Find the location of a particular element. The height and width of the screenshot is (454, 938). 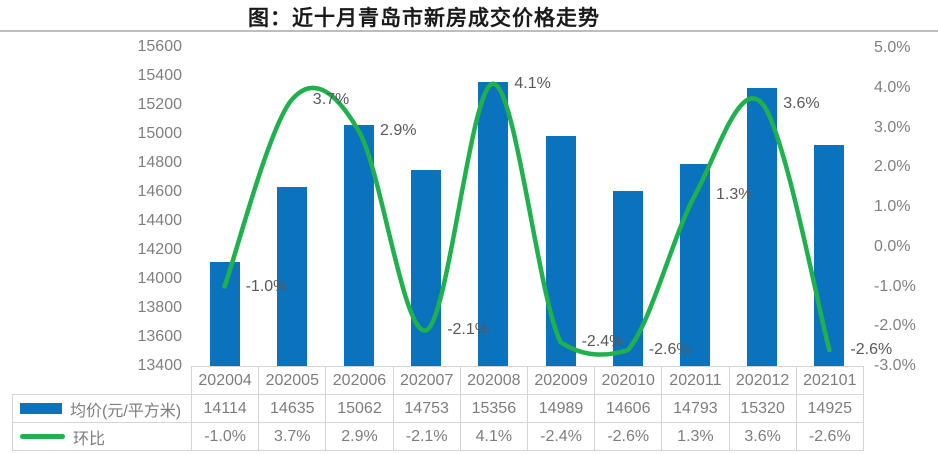

right-axis-tick: -3.0% is located at coordinates (895, 365).